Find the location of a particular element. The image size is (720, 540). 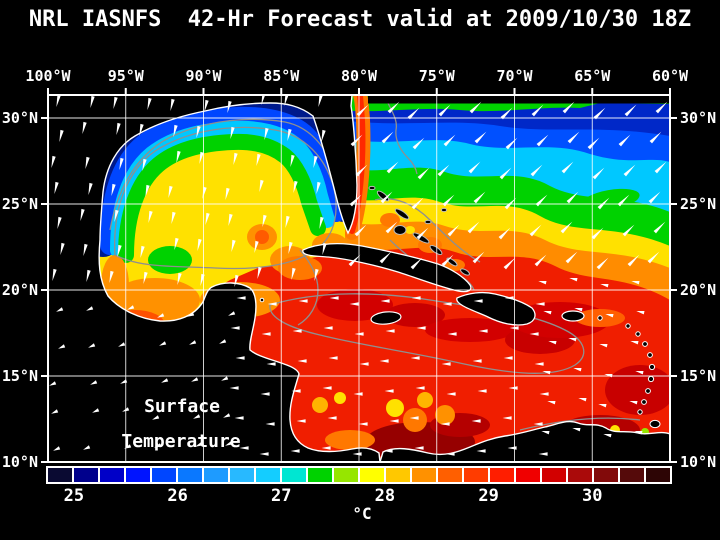

gulf-stream-plume is located at coordinates (358, 167).